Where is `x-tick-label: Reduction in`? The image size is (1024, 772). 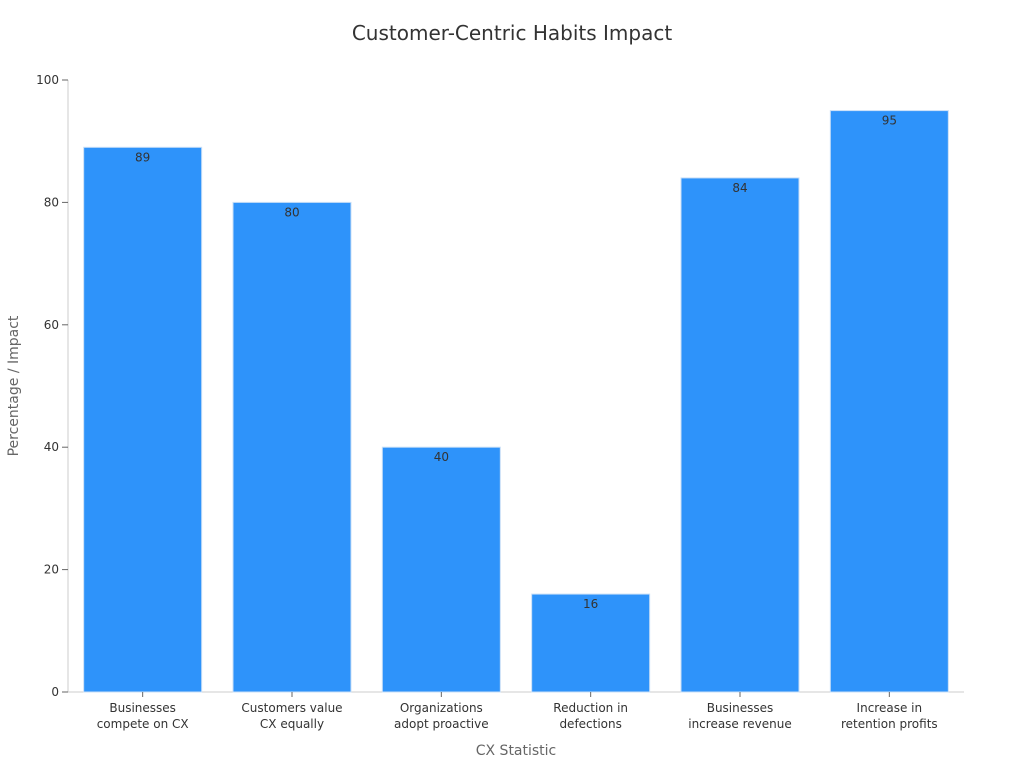 x-tick-label: Reduction in is located at coordinates (590, 708).